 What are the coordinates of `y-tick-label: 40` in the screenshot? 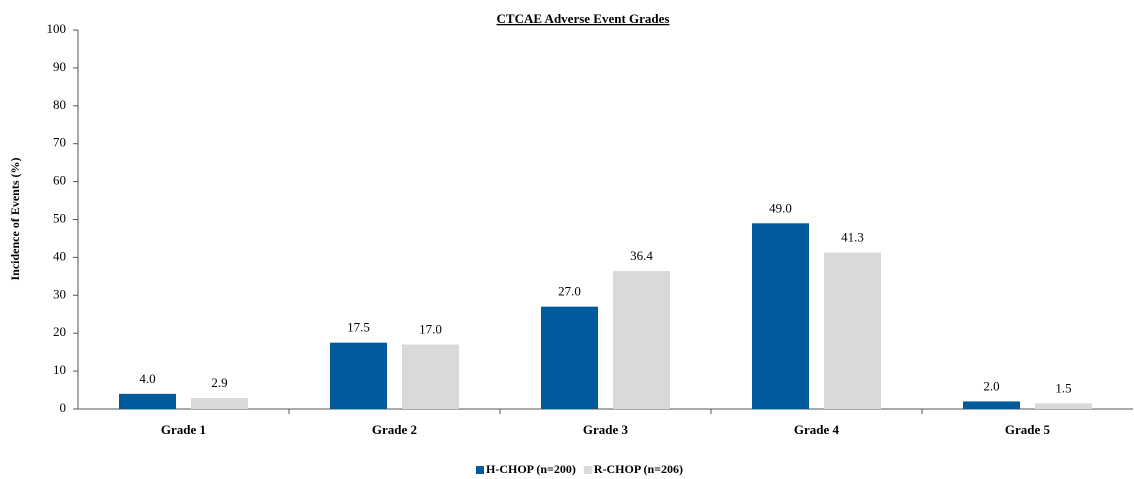 It's located at (59, 255).